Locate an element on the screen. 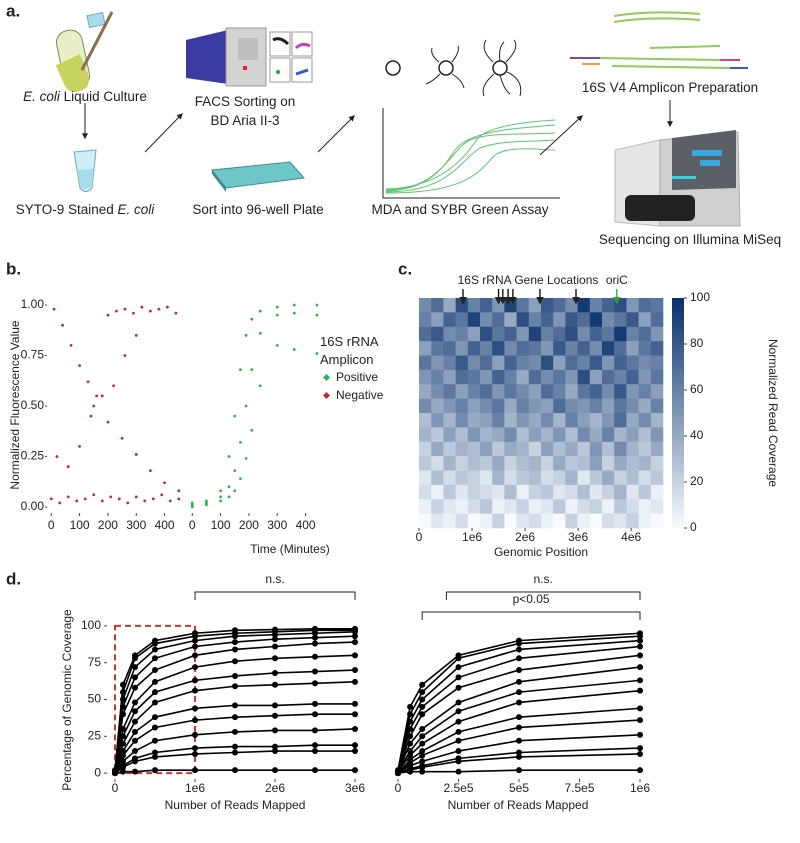 The image size is (800, 843). x-tick-label: 5e5 is located at coordinates (519, 788).